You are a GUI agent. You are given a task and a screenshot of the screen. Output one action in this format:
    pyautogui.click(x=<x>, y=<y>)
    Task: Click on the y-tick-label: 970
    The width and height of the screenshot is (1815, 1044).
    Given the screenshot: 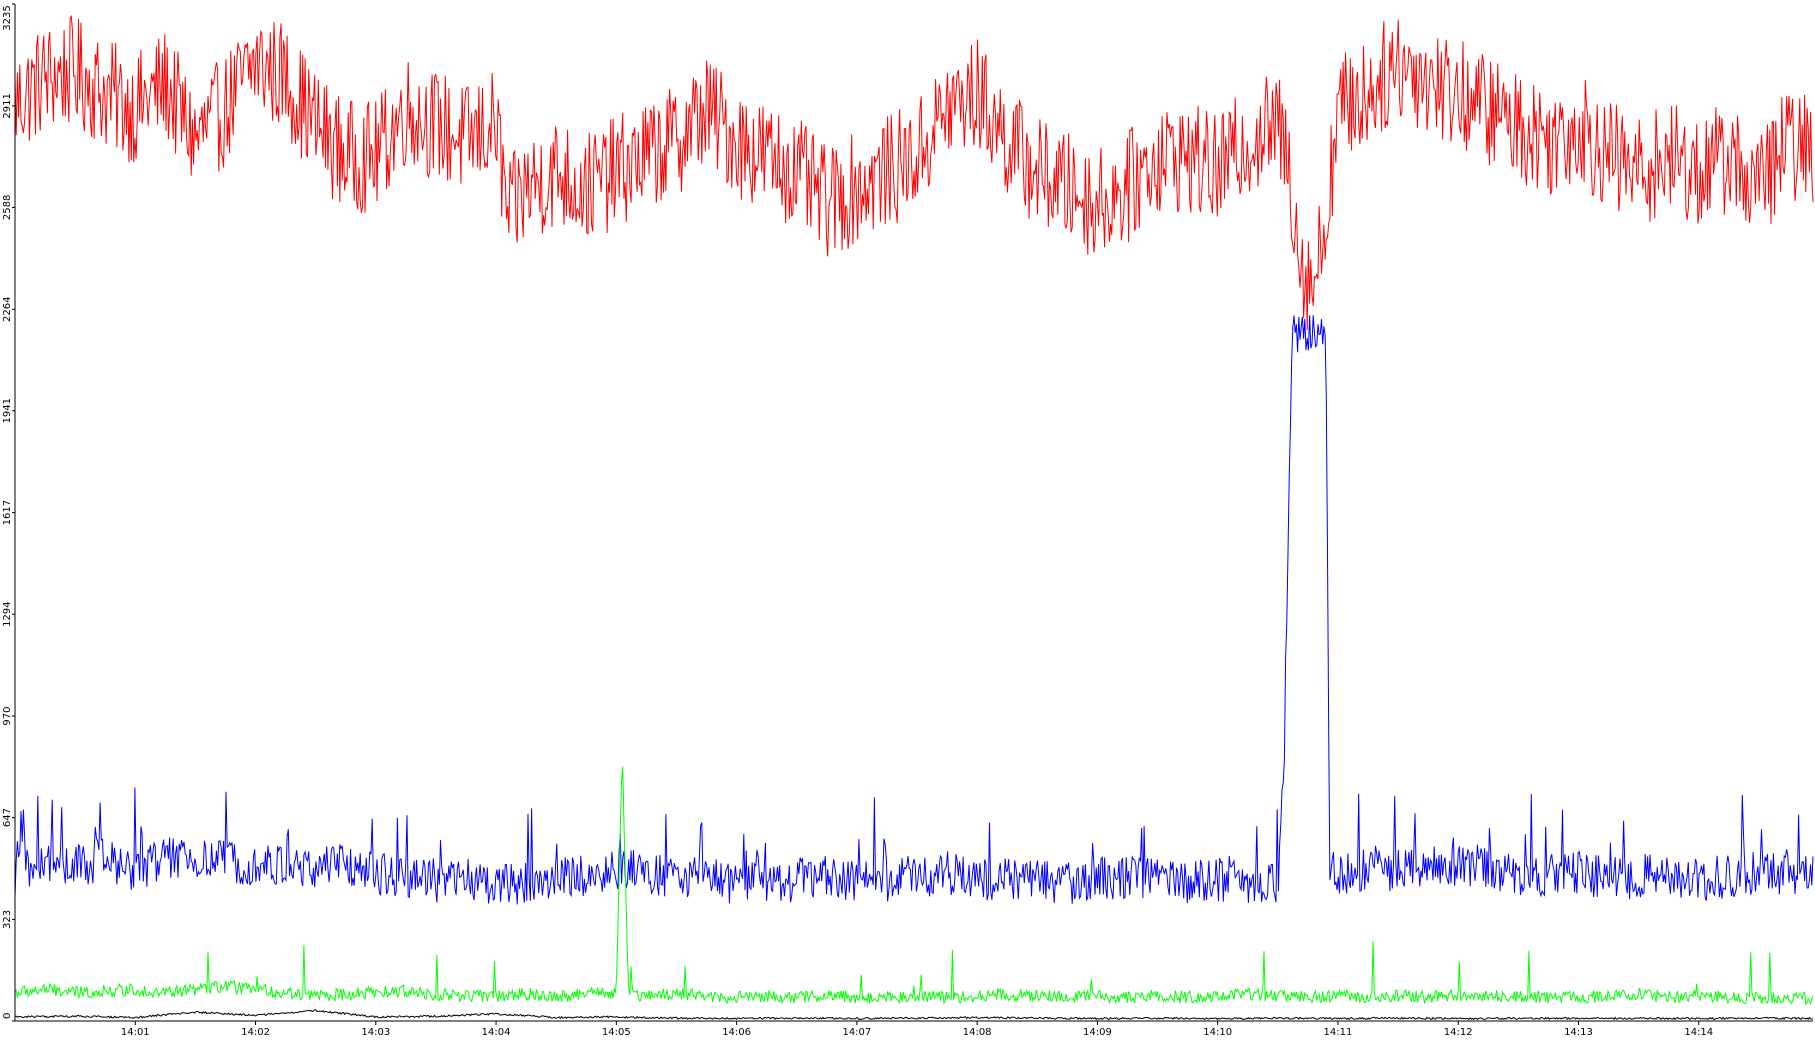 What is the action you would take?
    pyautogui.click(x=7, y=716)
    